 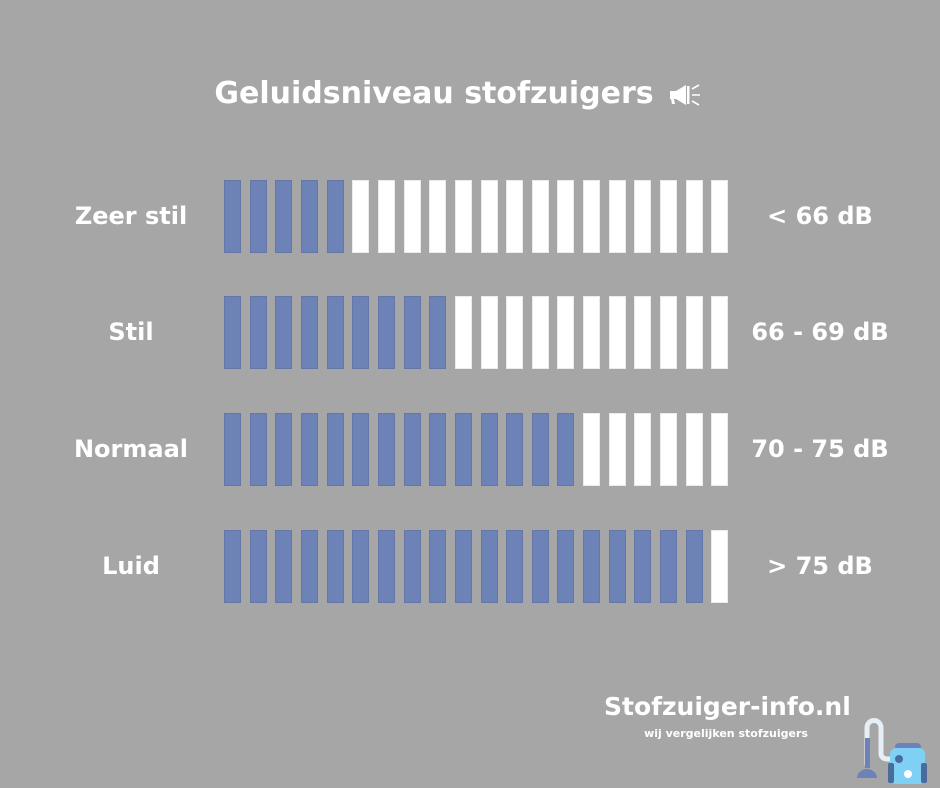 What do you see at coordinates (131, 216) in the screenshot?
I see `category-label: Zeer stil` at bounding box center [131, 216].